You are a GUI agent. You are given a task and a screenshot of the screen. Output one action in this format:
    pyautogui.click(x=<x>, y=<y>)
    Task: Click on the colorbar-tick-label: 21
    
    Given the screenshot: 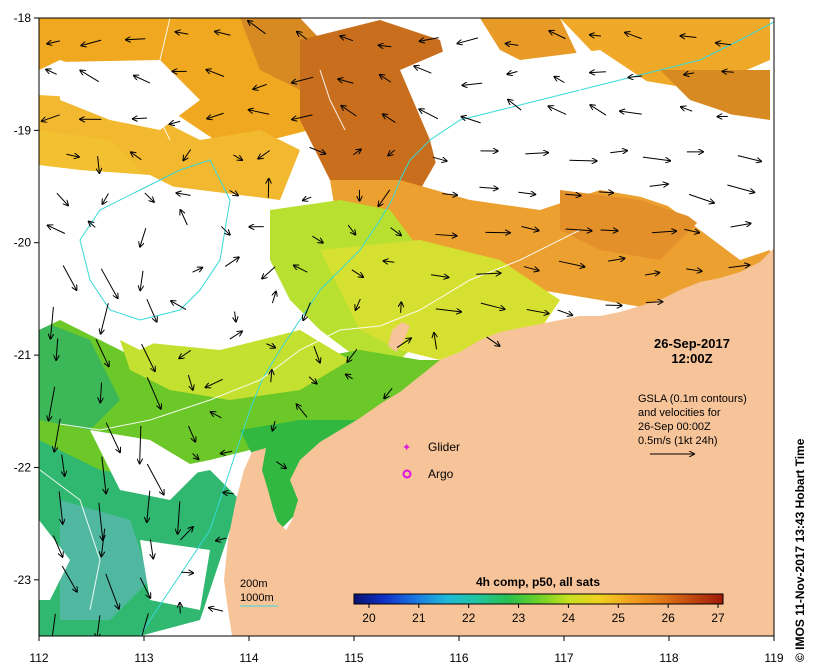 What is the action you would take?
    pyautogui.click(x=419, y=618)
    